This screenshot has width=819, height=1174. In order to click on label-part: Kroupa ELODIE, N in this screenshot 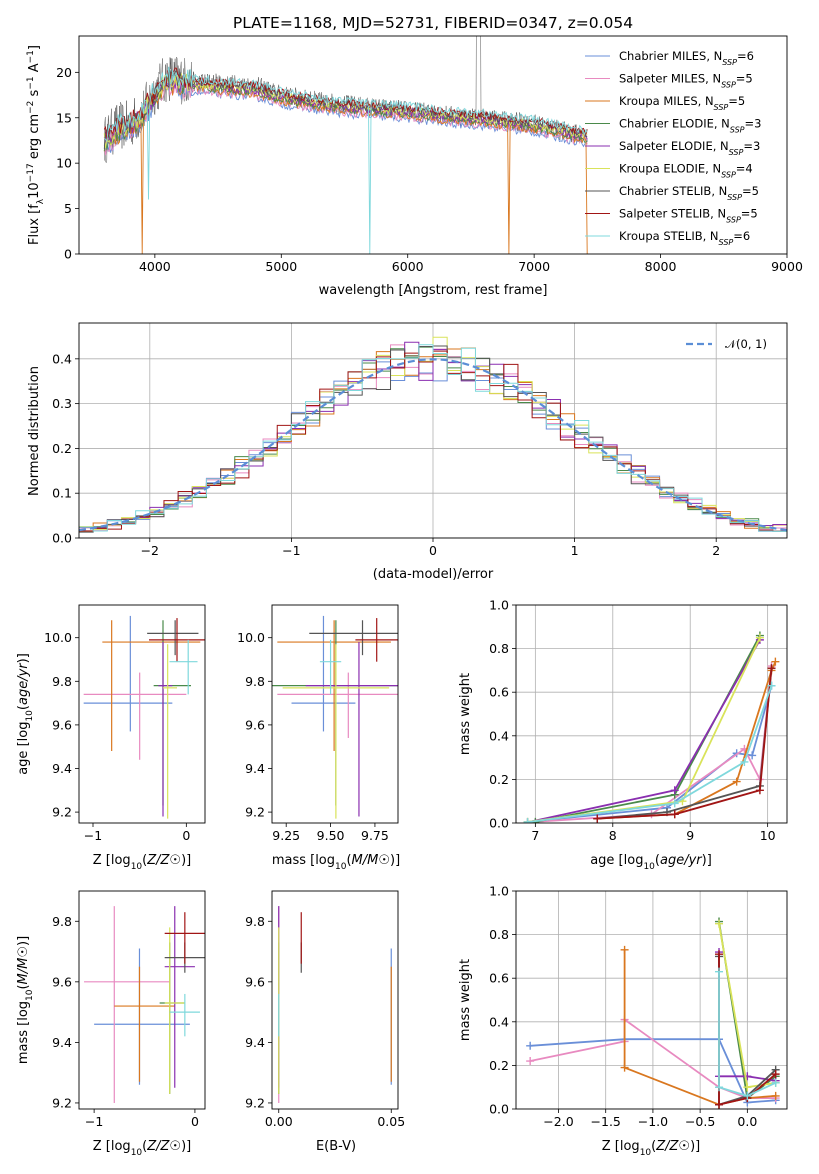, I will do `click(670, 169)`.